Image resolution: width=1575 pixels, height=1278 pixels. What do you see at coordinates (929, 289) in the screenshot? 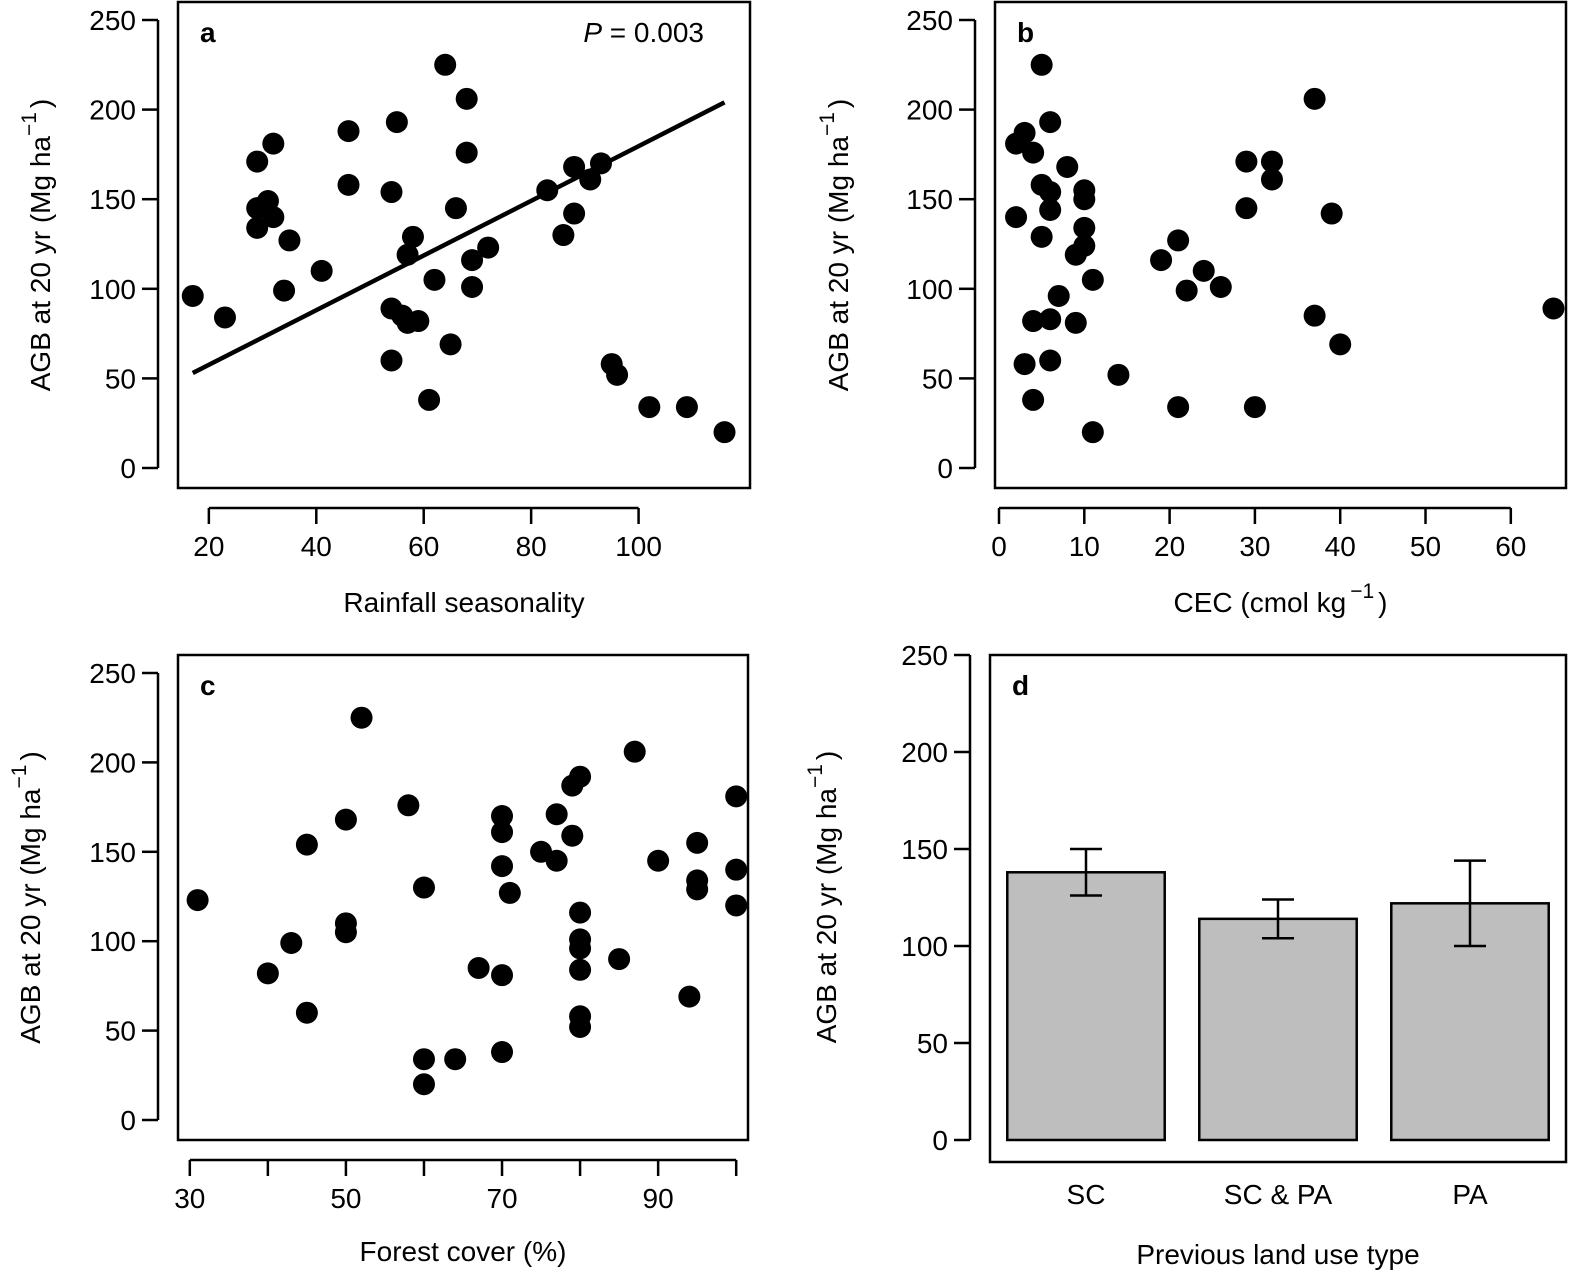
I see `y-tick-label: 100` at bounding box center [929, 289].